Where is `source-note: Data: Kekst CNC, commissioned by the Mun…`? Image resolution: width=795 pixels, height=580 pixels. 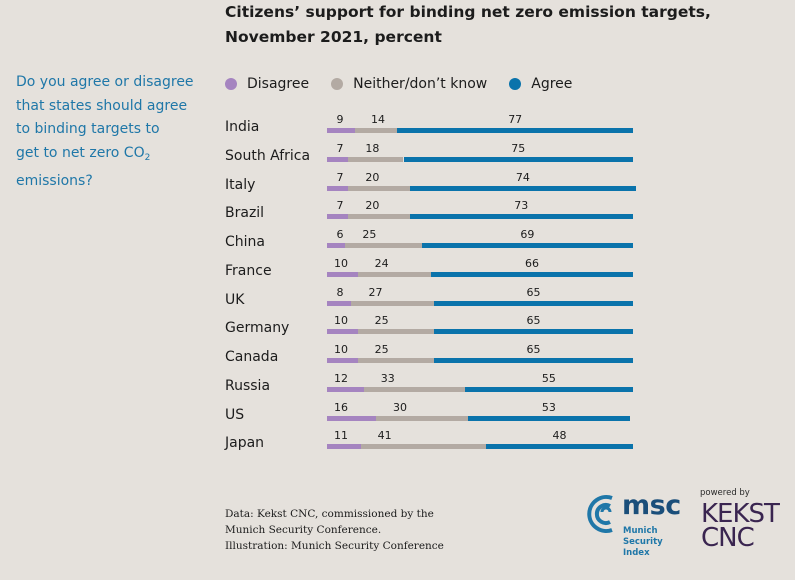 source-note: Data: Kekst CNC, commissioned by the Mun… is located at coordinates (355, 530).